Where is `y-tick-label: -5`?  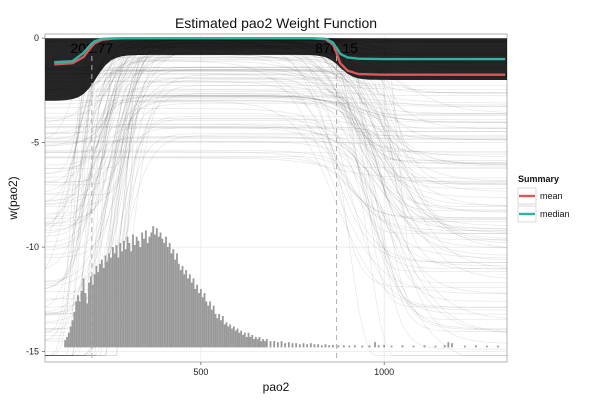 y-tick-label: -5 is located at coordinates (35, 143).